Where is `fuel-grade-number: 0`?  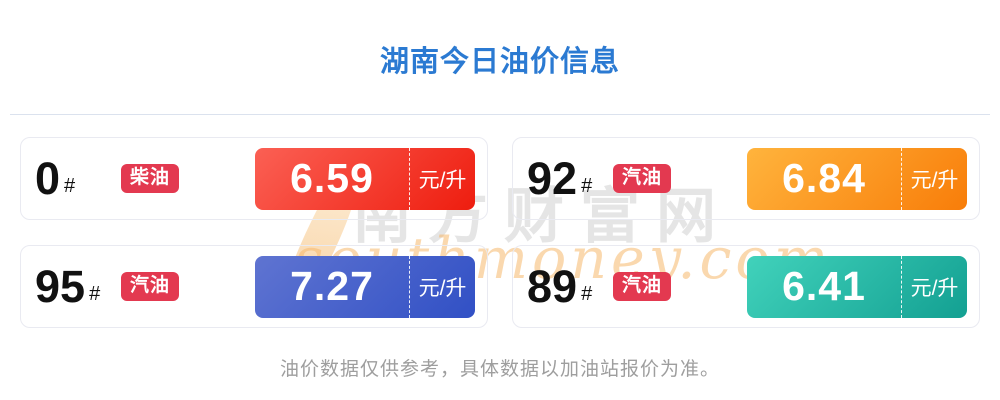
fuel-grade-number: 0 is located at coordinates (48, 178).